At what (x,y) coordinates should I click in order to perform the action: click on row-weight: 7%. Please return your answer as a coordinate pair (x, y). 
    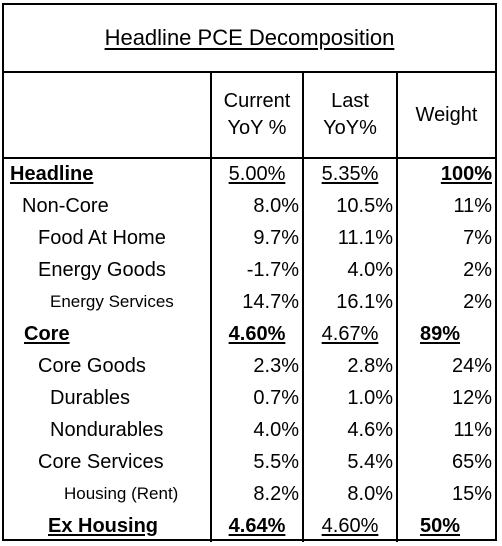
    Looking at the image, I should click on (445, 238).